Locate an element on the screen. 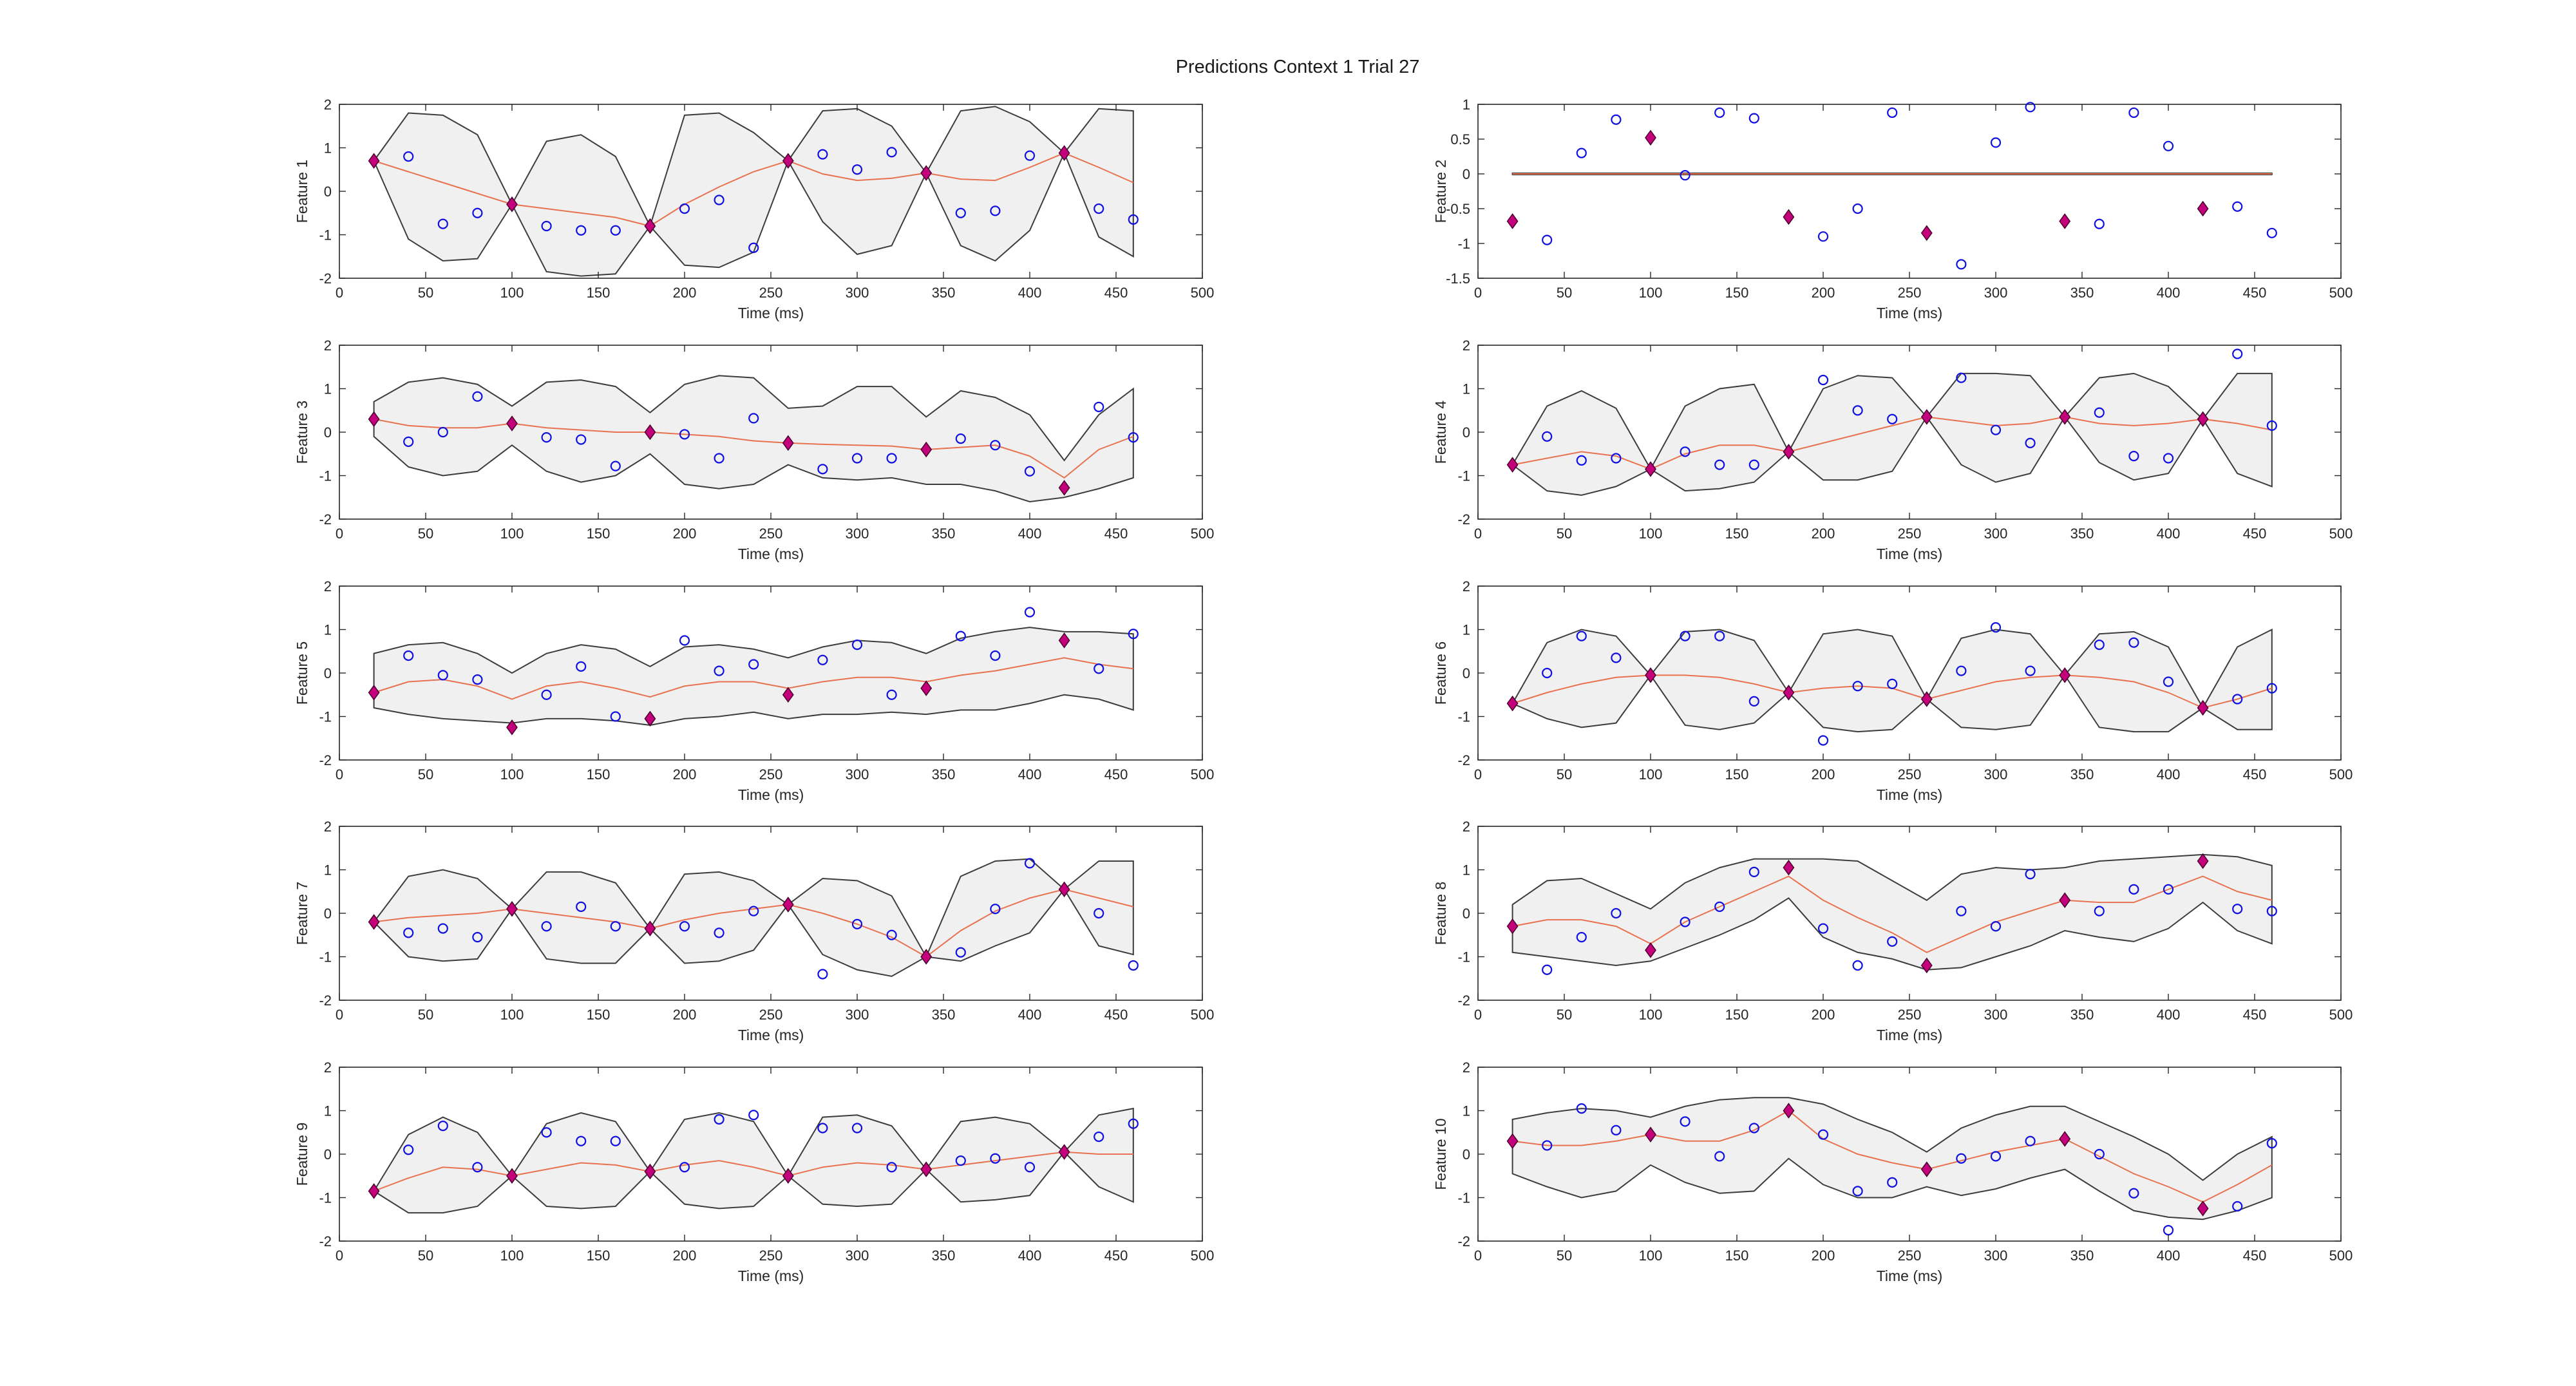 This screenshot has height=1386, width=2576. x-tick-label: 450 is located at coordinates (2255, 774).